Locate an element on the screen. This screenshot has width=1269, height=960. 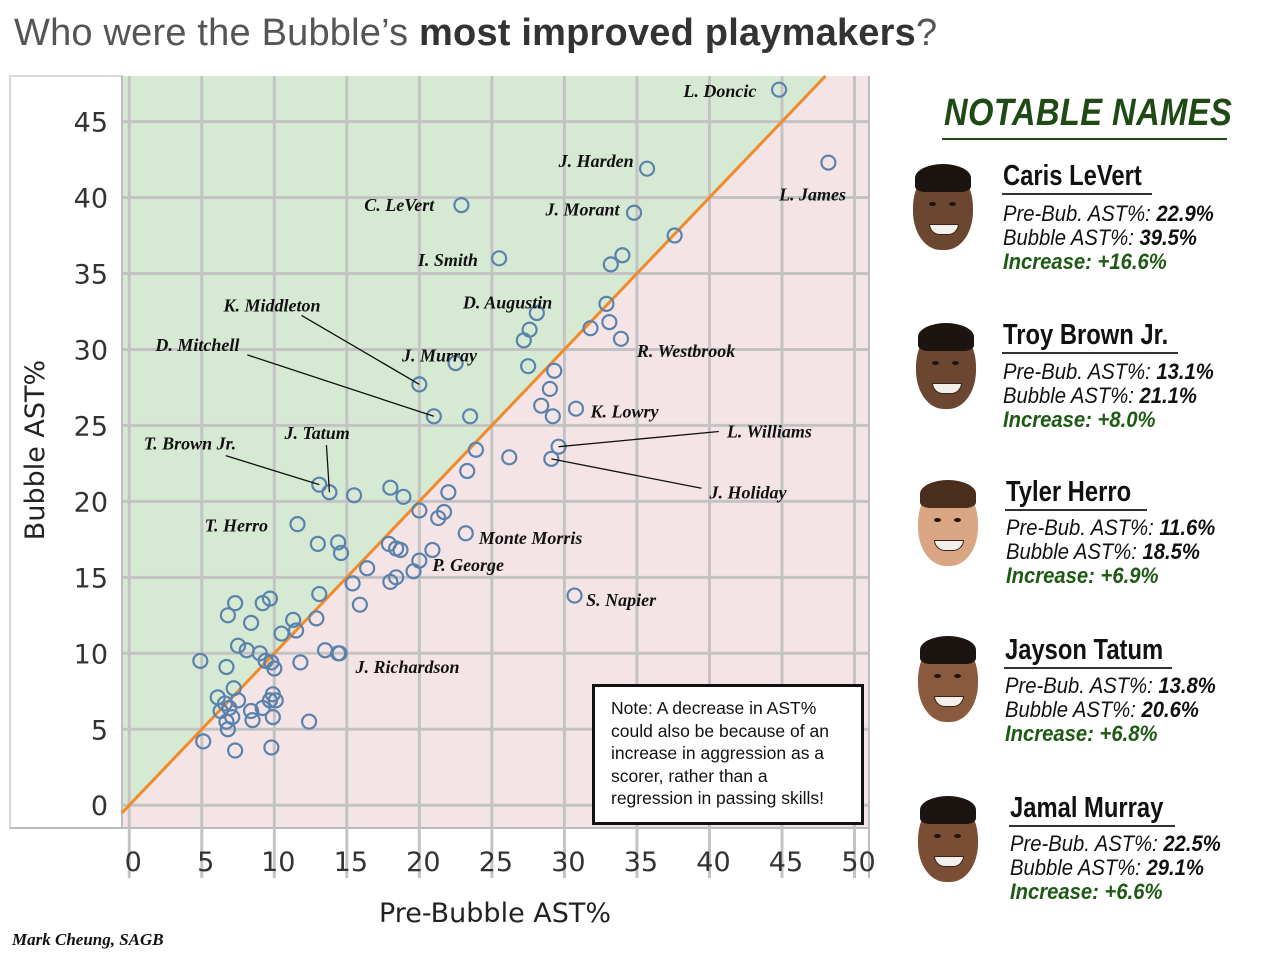
x-tick-label: 50 is located at coordinates (858, 862).